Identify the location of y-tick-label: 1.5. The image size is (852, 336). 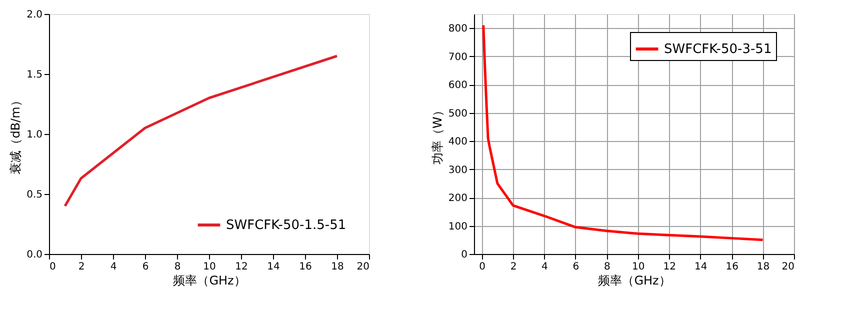
(34, 75).